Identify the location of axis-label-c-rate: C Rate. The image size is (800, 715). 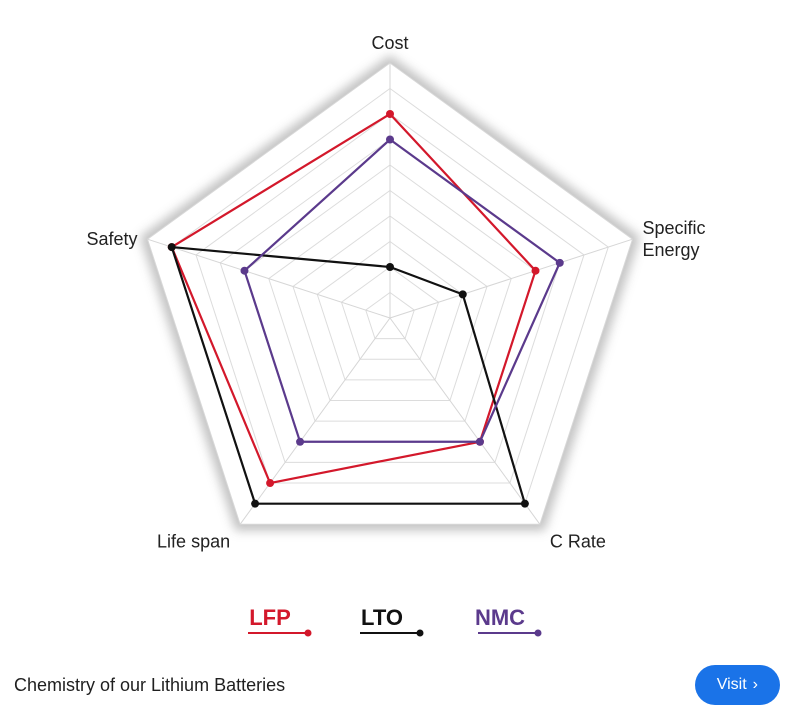
(578, 541).